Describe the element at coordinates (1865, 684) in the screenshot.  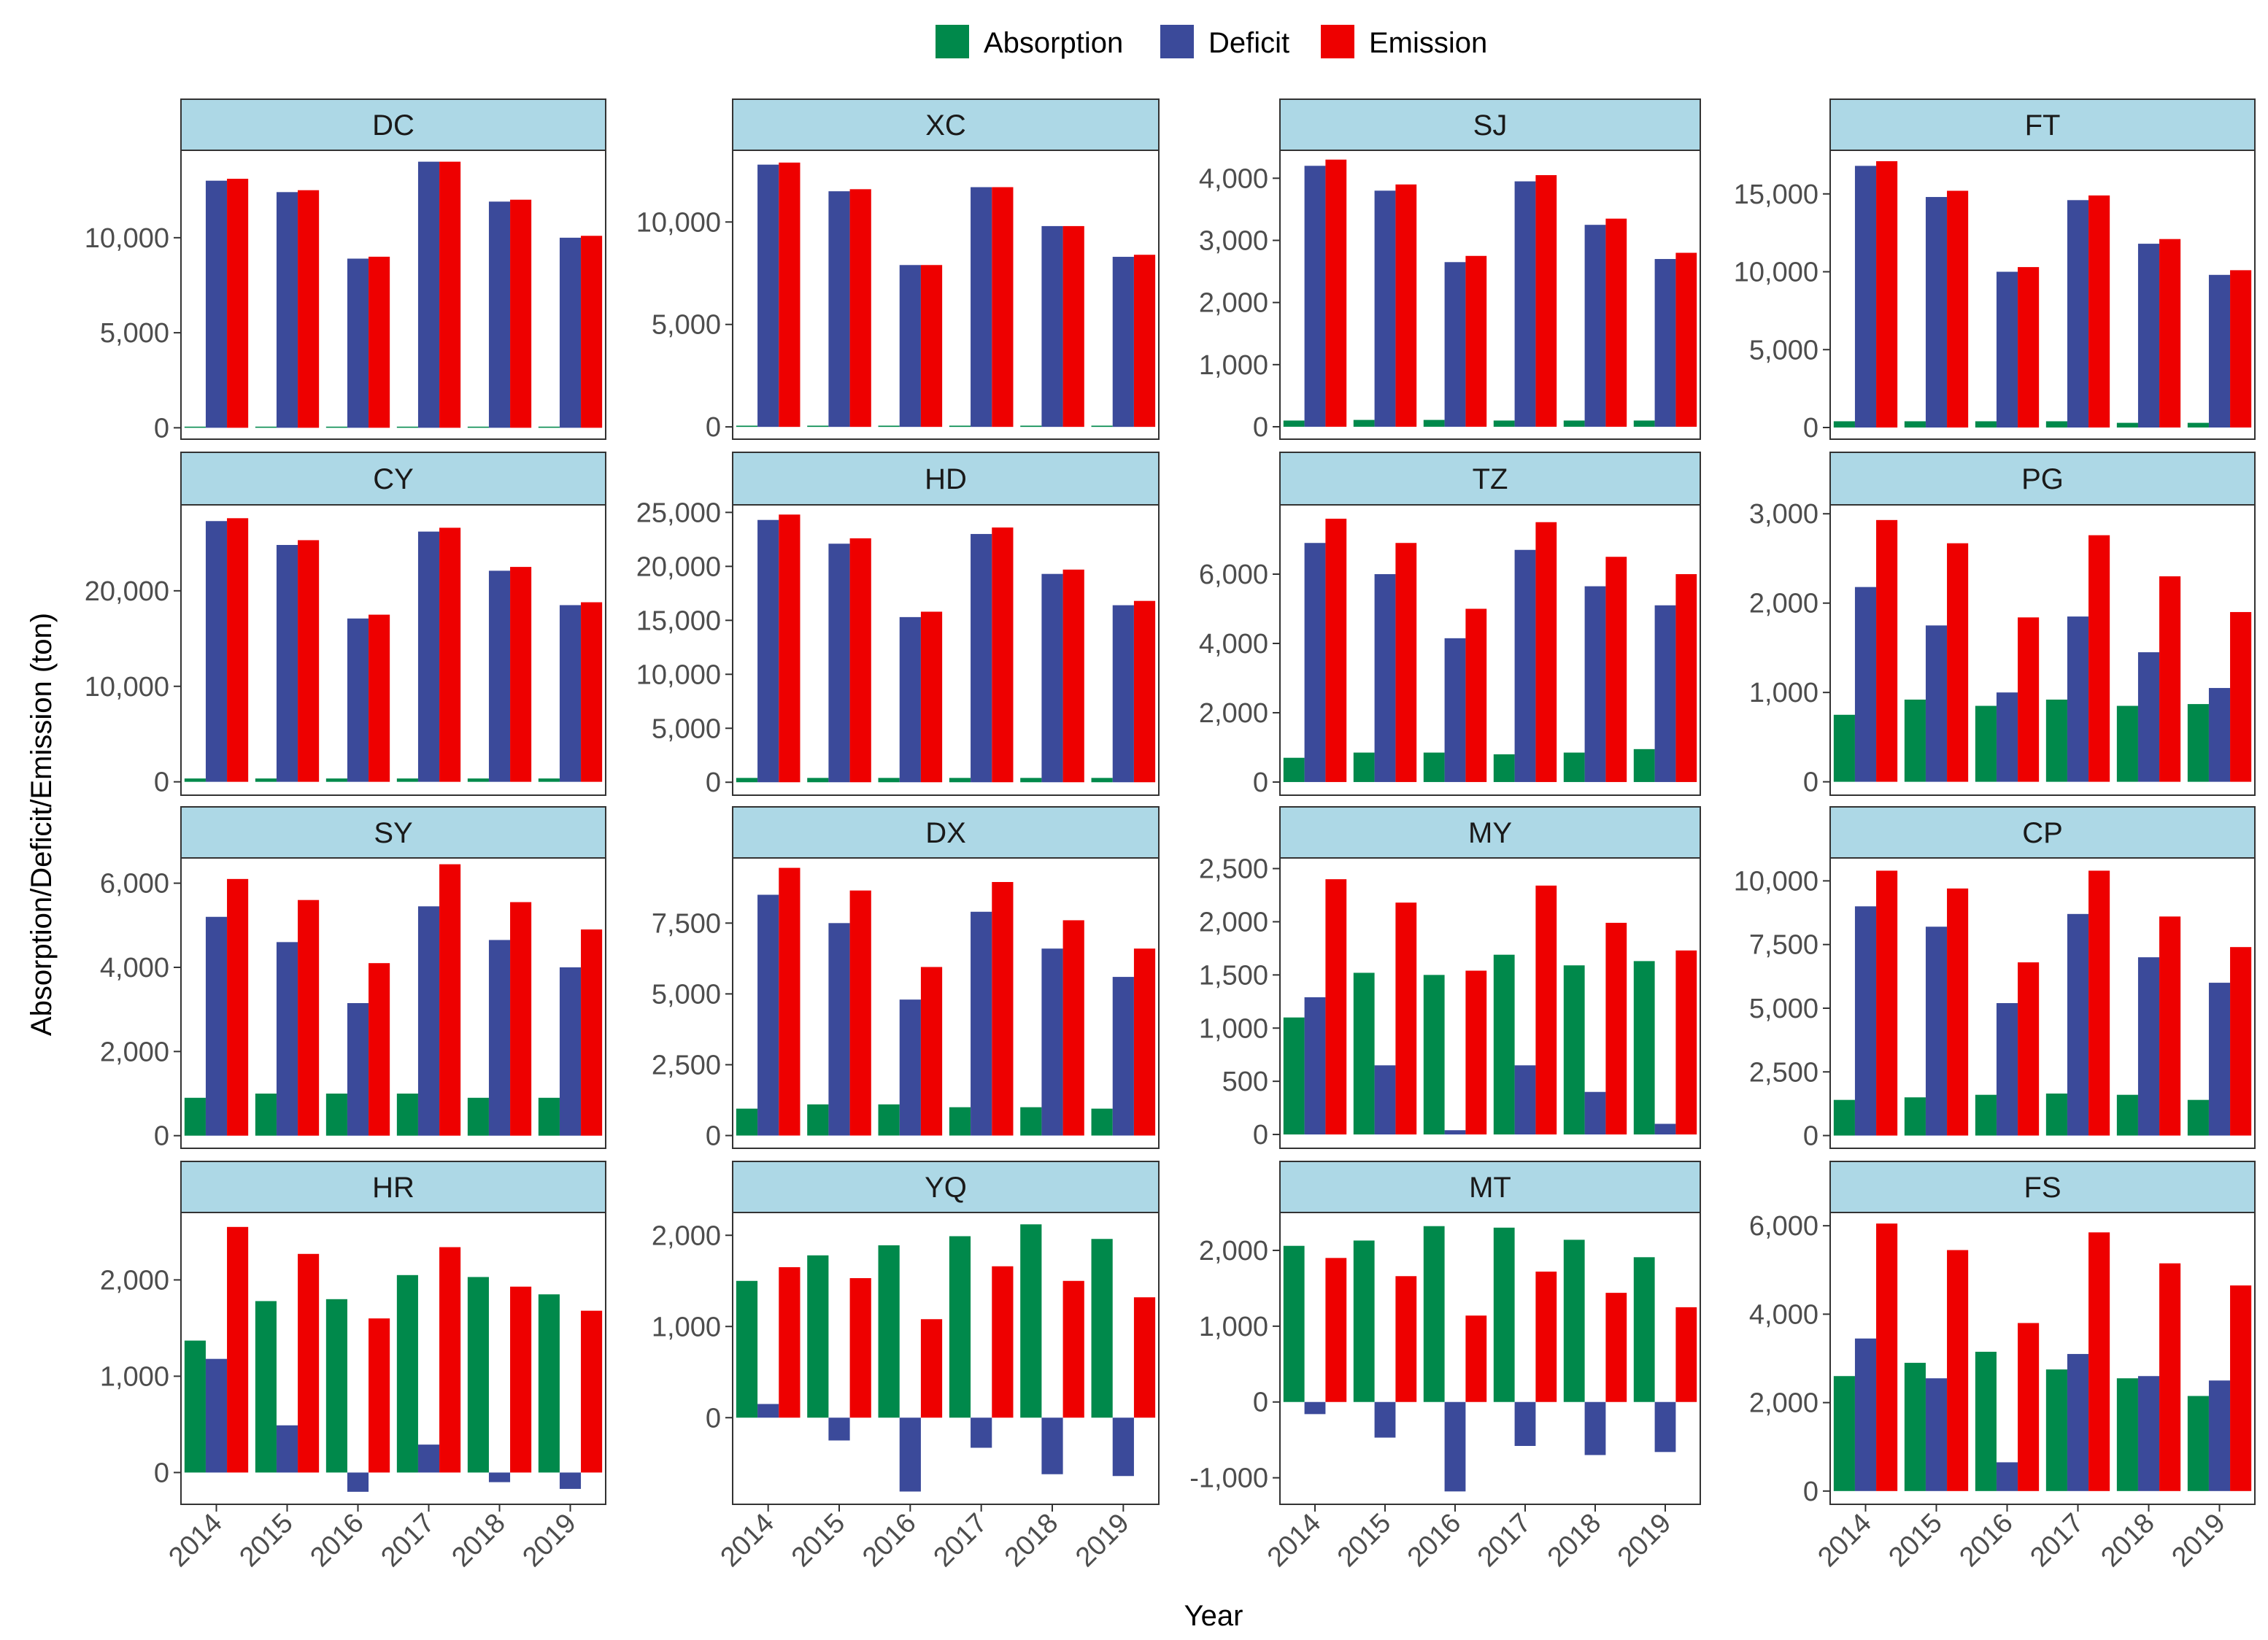
I see `bar-pg-deficit-2014` at that location.